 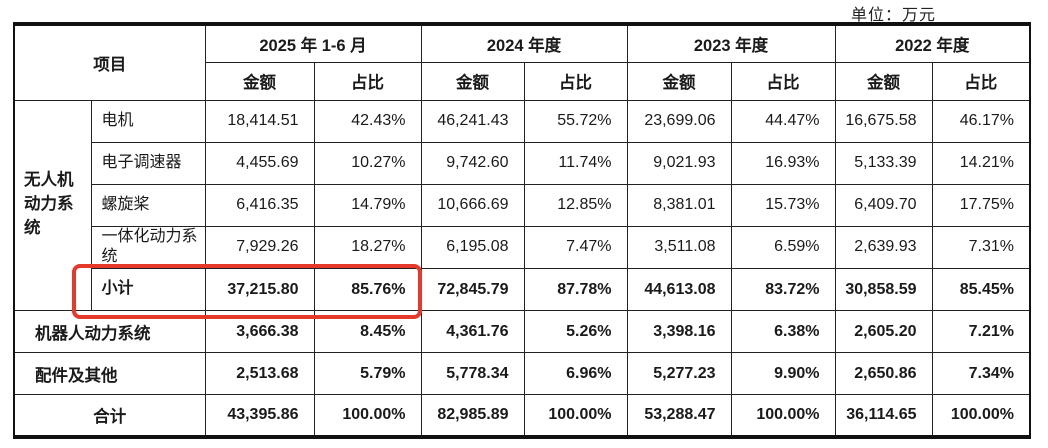 I want to click on table-cell: 4,455.69, so click(x=259, y=163).